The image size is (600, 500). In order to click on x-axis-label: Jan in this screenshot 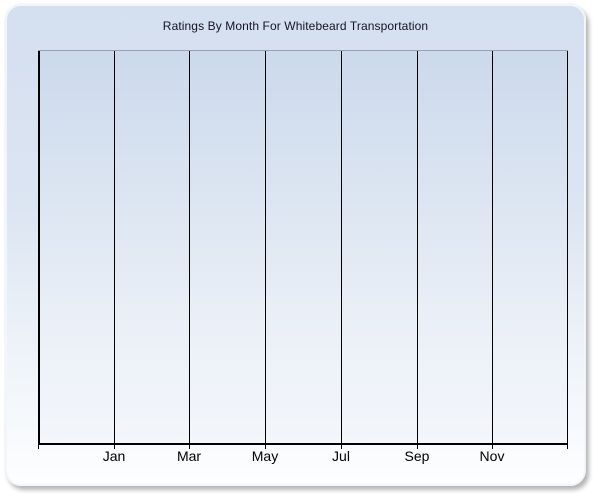, I will do `click(114, 456)`.